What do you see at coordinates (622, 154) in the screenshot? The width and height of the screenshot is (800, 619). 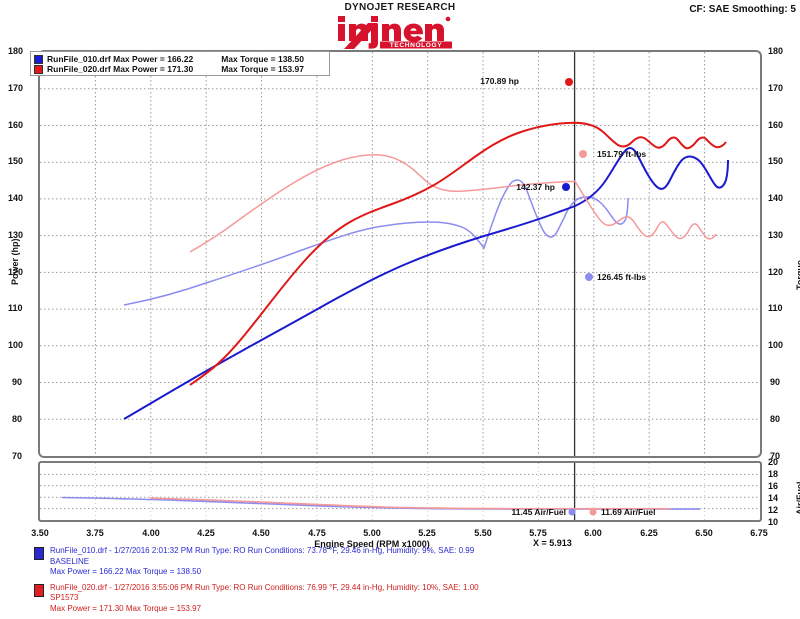 I see `callout-run-b-torque: 151.79 ft-lbs` at bounding box center [622, 154].